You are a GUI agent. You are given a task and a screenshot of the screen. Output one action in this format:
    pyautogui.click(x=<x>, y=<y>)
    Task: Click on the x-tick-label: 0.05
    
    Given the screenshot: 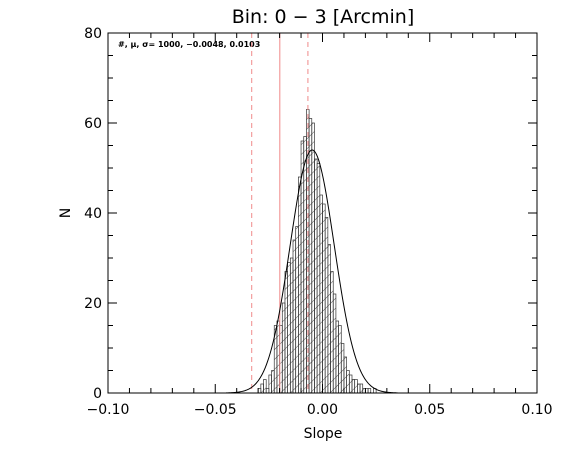 What is the action you would take?
    pyautogui.click(x=429, y=410)
    